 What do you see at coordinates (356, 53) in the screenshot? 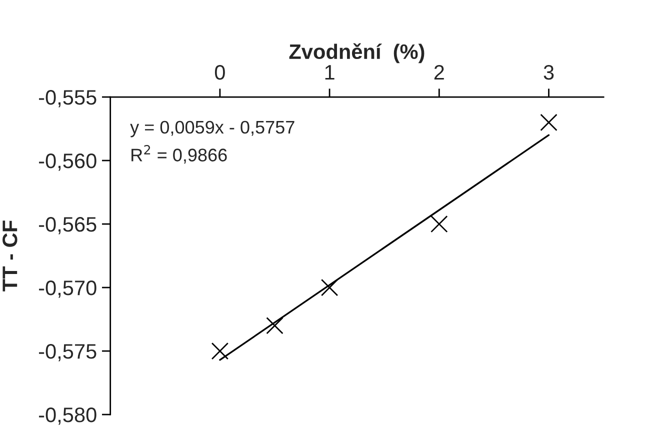
I see `x-axis-title: Zvodnění (%)` at bounding box center [356, 53].